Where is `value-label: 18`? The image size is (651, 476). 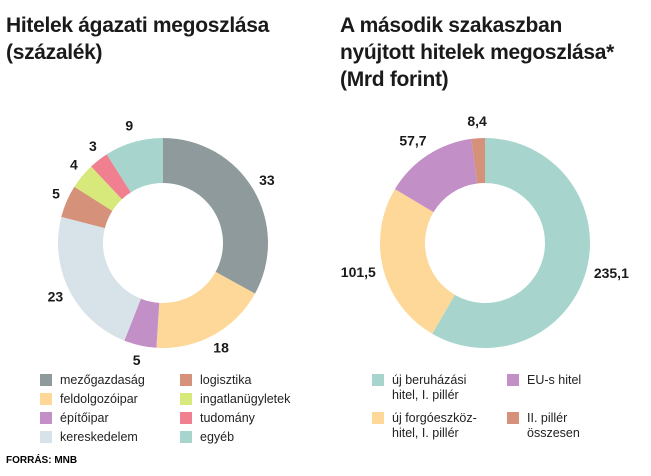 value-label: 18 is located at coordinates (221, 348).